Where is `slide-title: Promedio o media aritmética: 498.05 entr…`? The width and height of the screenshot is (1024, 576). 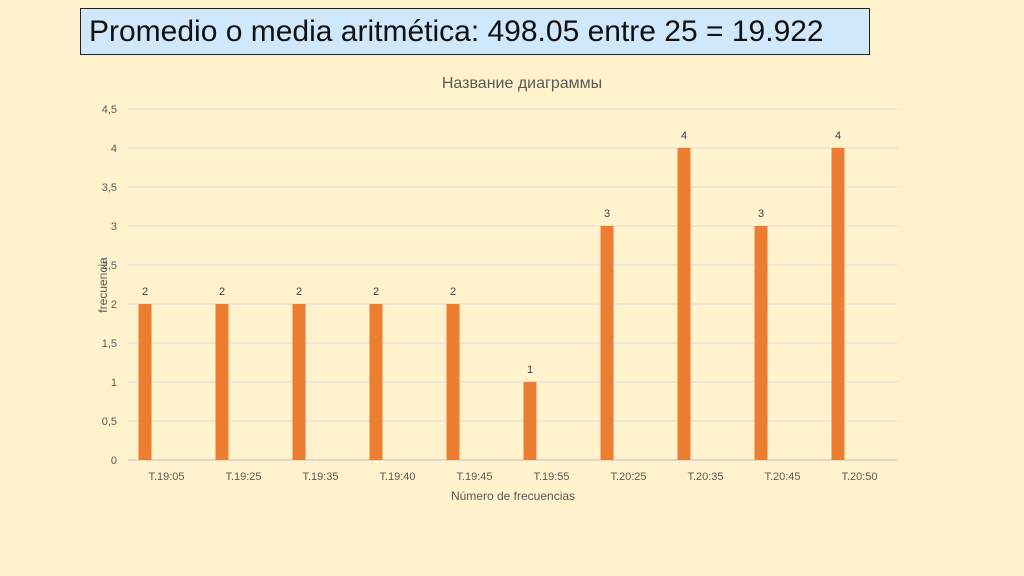
slide-title: Promedio o media aritmética: 498.05 entr… is located at coordinates (456, 31).